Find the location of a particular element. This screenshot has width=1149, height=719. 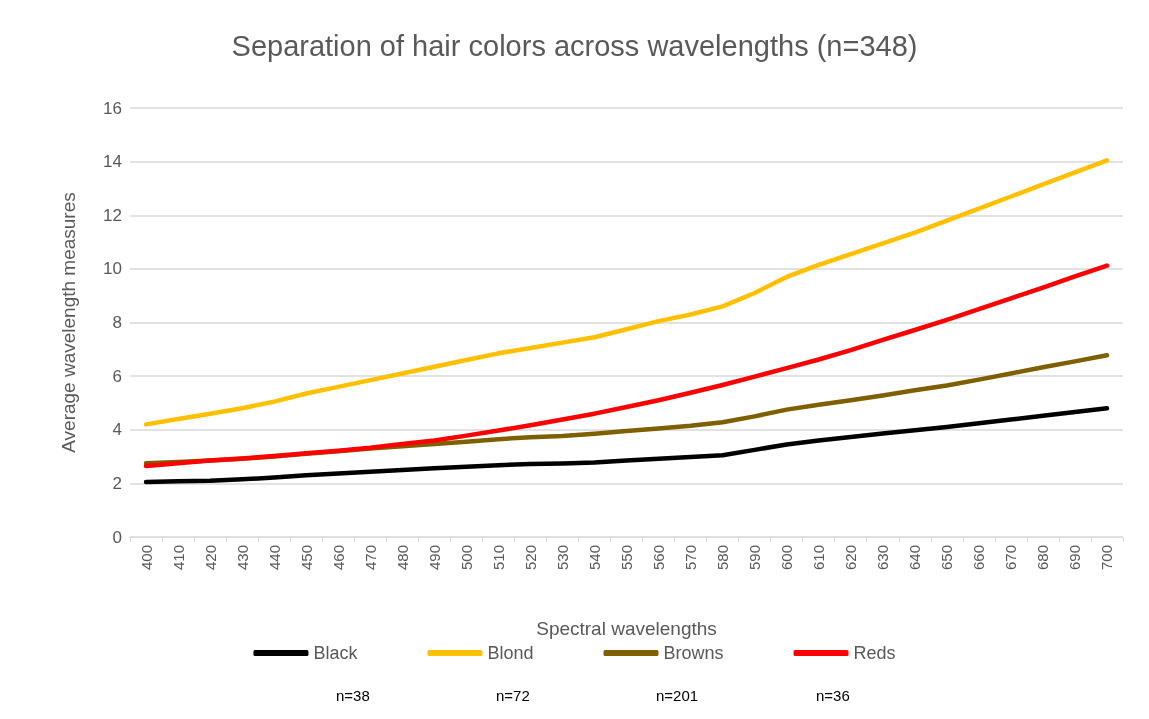

x-tick-label: 580 is located at coordinates (723, 558).